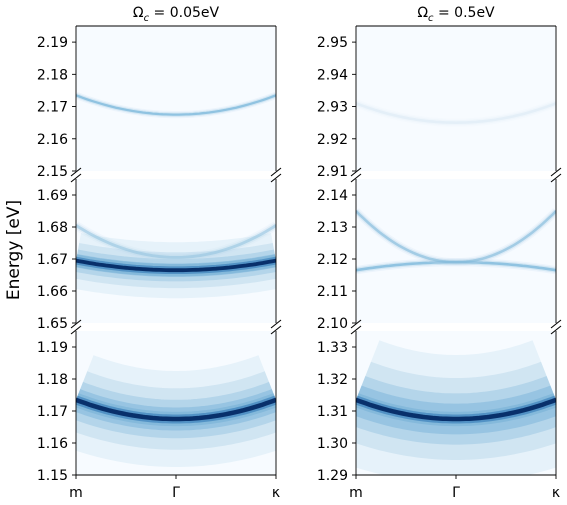 This screenshot has height=505, width=567. Describe the element at coordinates (332, 43) in the screenshot. I see `y-tick-label: 2.95` at that location.